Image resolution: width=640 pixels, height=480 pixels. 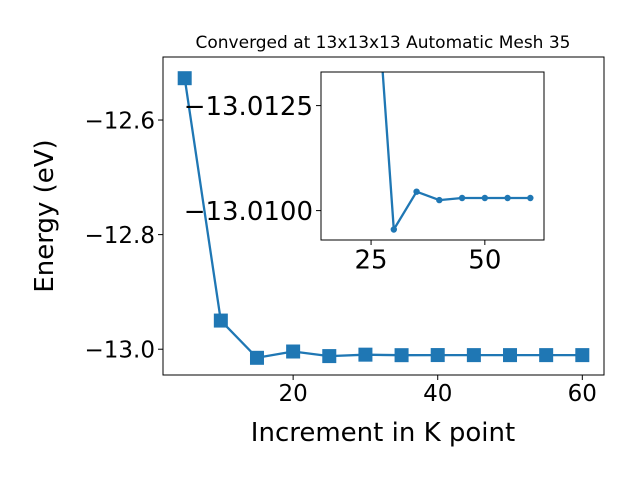 I want to click on inset-plot-background, so click(x=432, y=156).